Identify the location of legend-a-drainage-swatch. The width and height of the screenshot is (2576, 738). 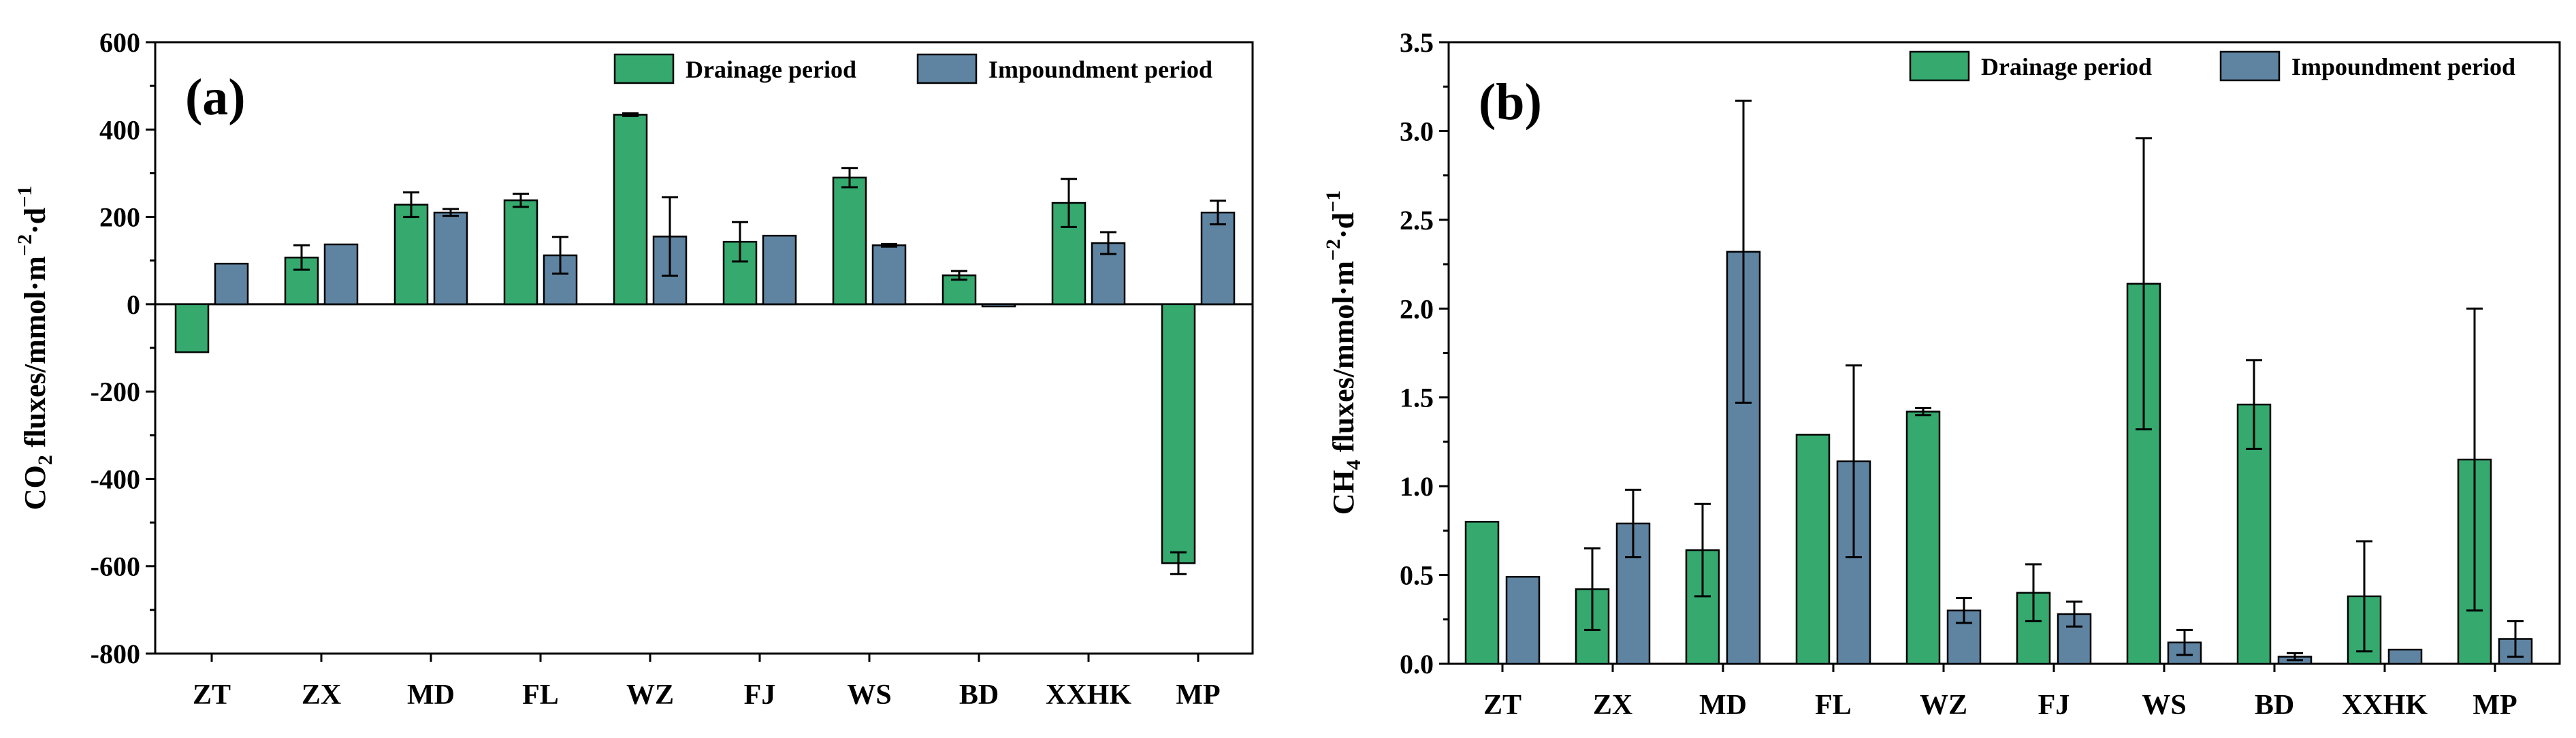
(644, 68).